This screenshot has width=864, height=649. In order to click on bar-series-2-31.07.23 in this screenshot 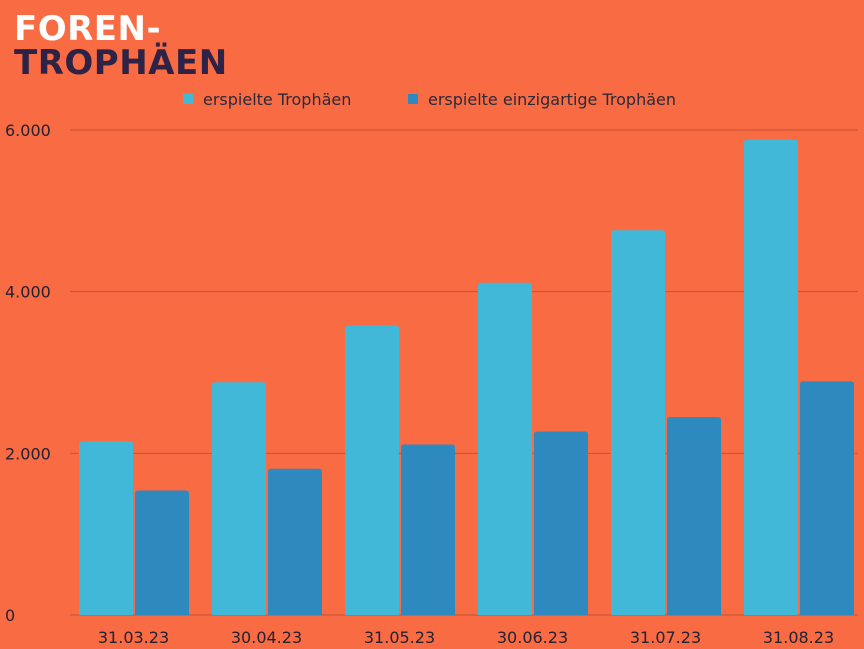, I will do `click(694, 515)`.